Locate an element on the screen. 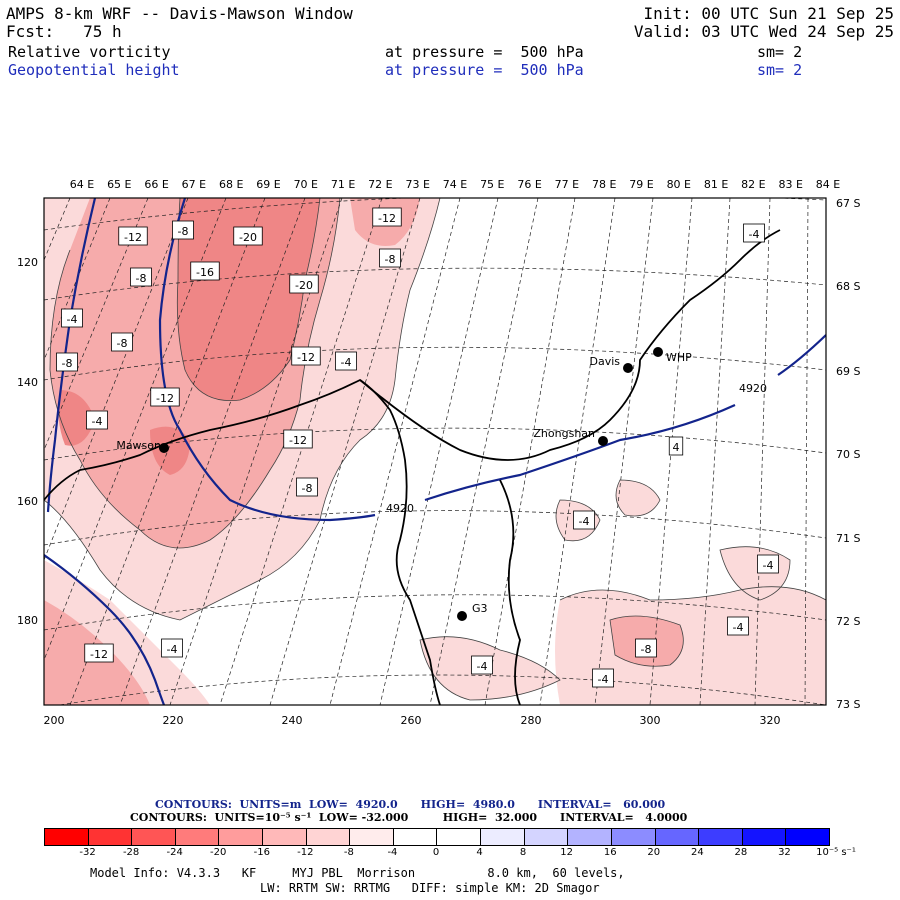 Image resolution: width=900 pixels, height=900 pixels. top-lon-label: 69 E is located at coordinates (268, 184).